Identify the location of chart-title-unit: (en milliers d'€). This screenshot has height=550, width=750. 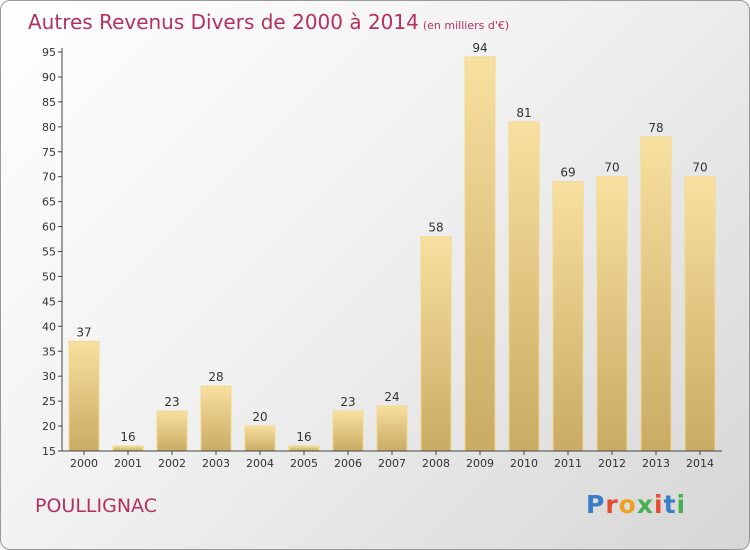
(466, 25).